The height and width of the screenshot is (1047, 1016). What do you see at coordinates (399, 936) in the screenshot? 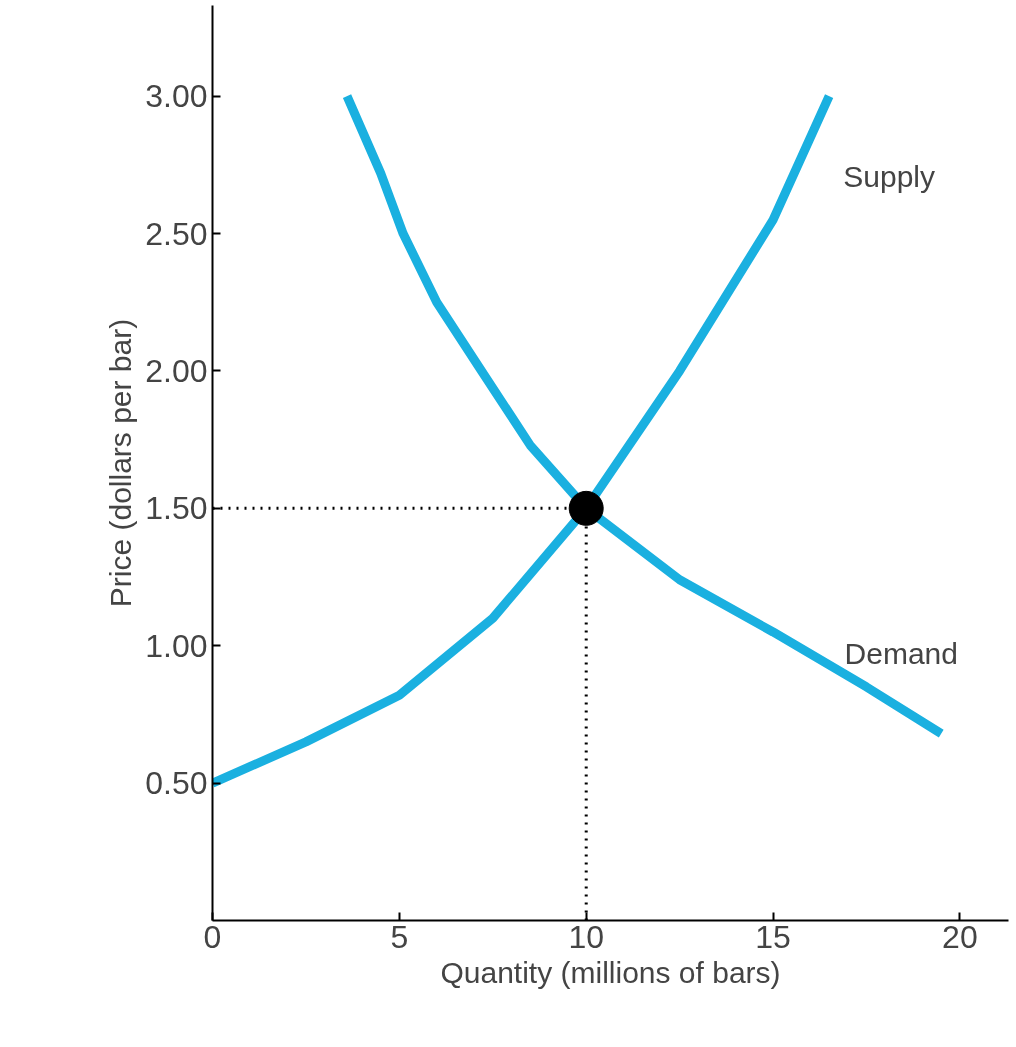
I see `x-tick-label: 5` at bounding box center [399, 936].